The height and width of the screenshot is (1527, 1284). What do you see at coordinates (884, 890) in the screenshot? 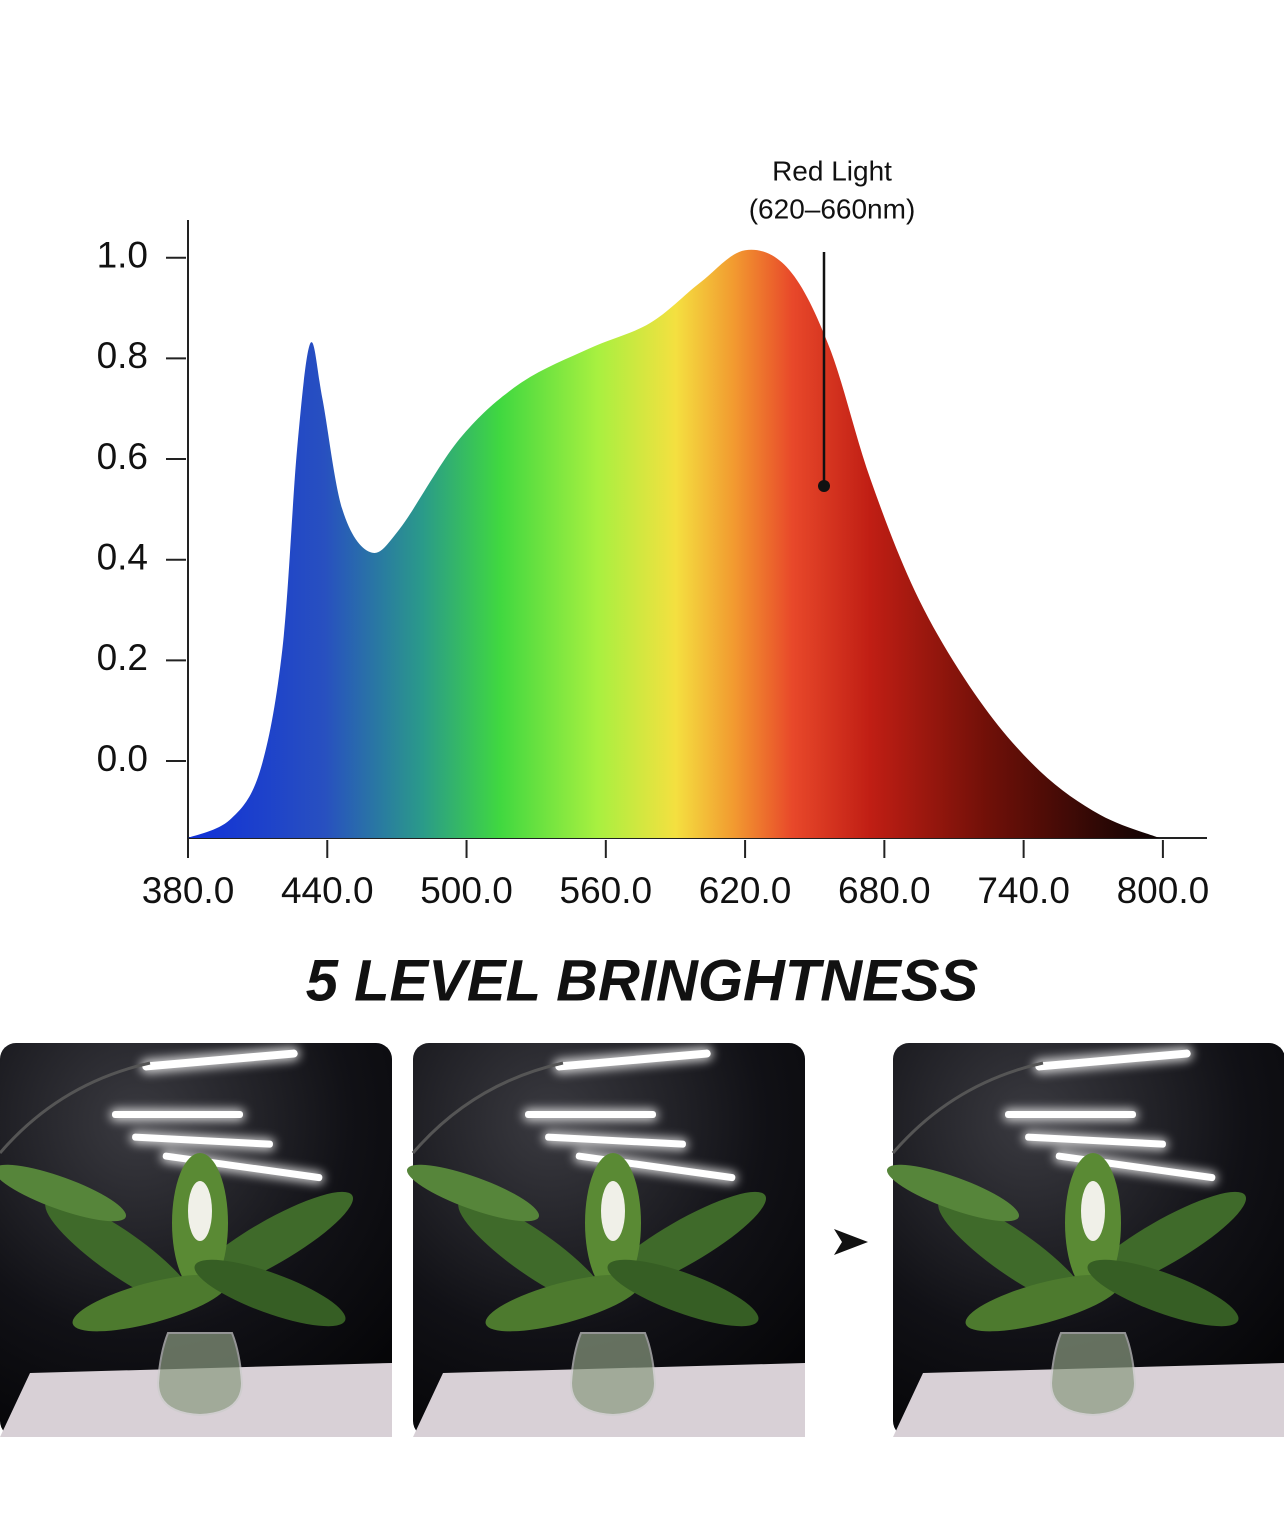
I see `x-tick-label: 680.0` at bounding box center [884, 890].